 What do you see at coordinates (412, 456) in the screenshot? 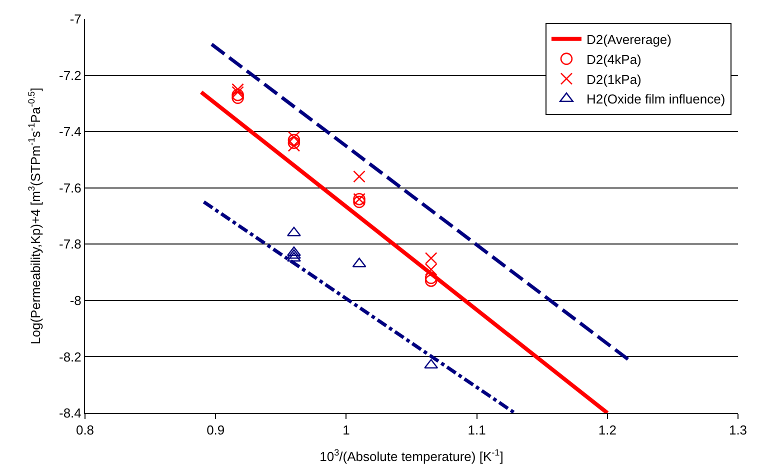
I see `x-axis-title: 10$^{3}$/(Absolute temperature) [K$^{-1}$]` at bounding box center [412, 456].